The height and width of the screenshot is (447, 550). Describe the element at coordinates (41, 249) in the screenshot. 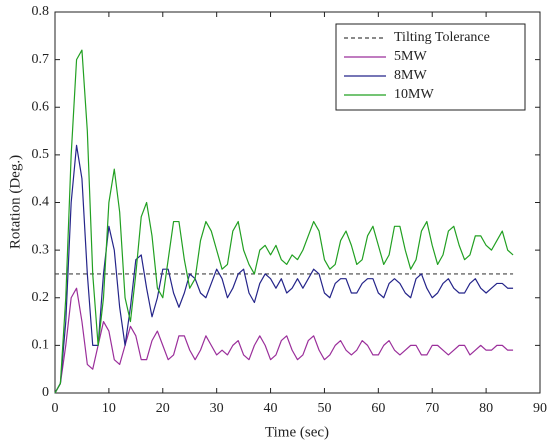

I see `y-tick-label: 0.3` at that location.